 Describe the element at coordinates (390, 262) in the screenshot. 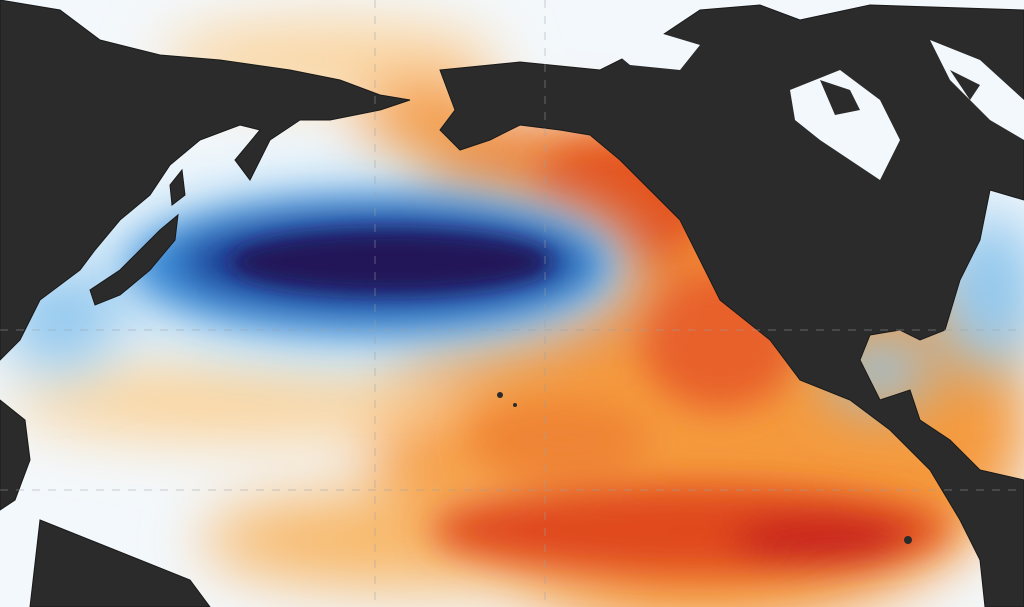

I see `cold-core` at that location.